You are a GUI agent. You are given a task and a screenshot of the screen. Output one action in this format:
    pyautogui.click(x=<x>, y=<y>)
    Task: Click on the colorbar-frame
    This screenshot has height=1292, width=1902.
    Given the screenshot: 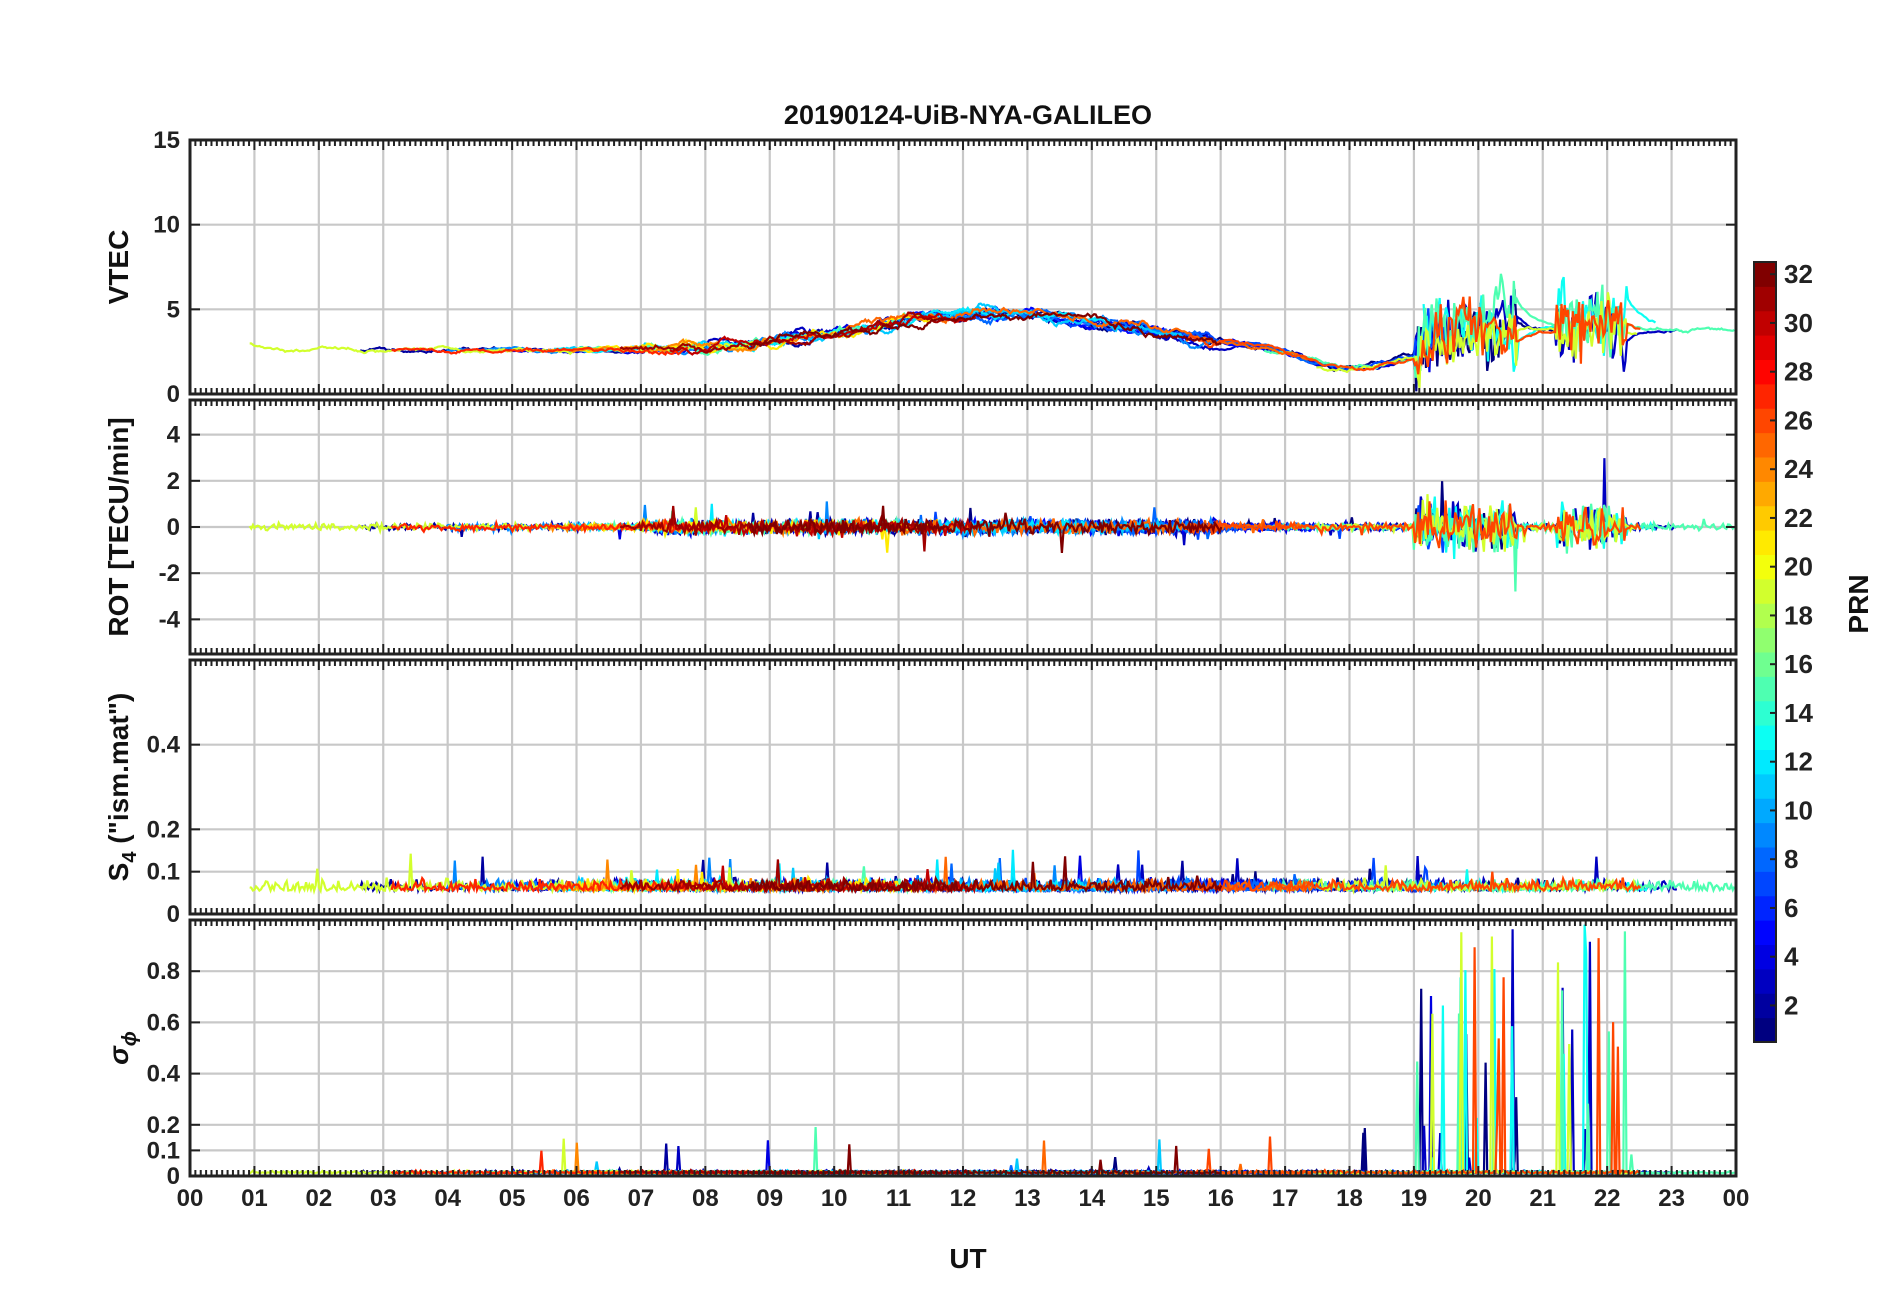 What is the action you would take?
    pyautogui.click(x=1765, y=652)
    